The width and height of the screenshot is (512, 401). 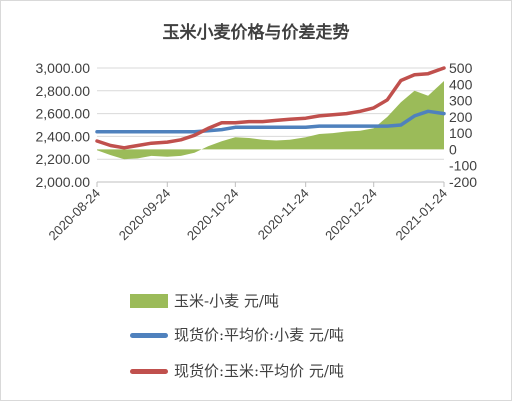 I want to click on y-right-tick-label: 500, so click(x=461, y=68).